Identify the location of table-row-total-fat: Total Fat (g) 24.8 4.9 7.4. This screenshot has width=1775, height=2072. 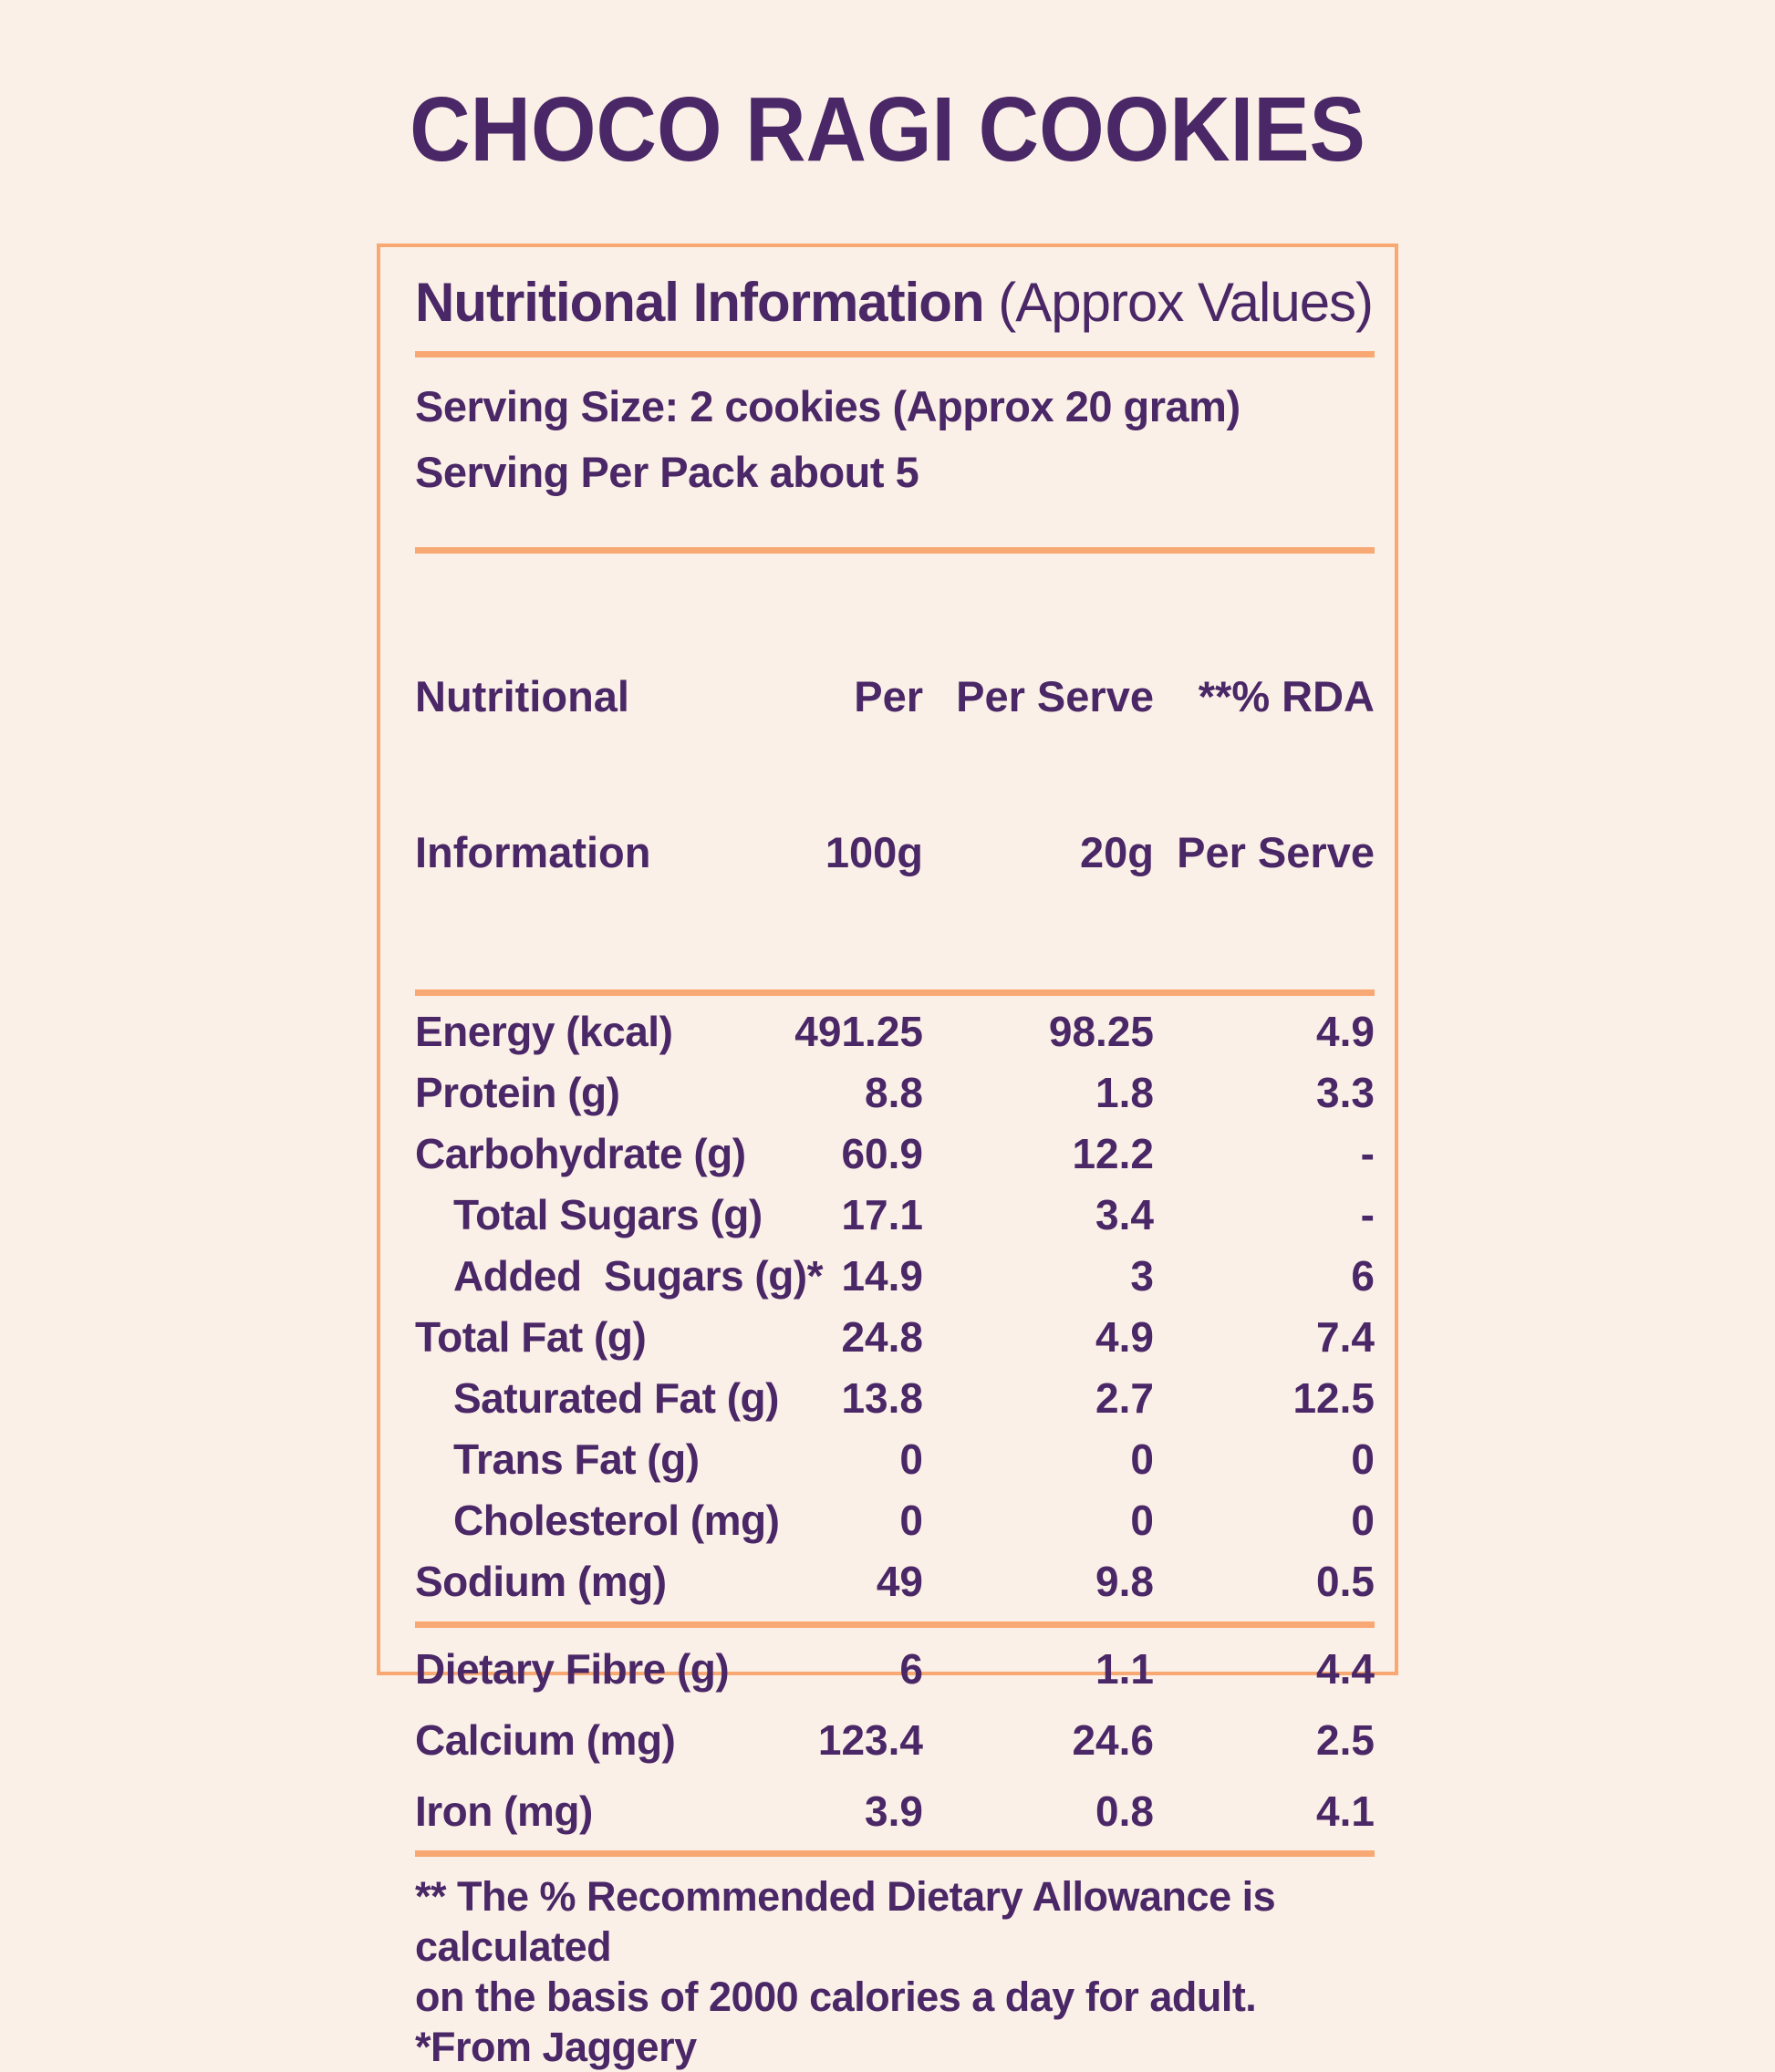
(895, 1337).